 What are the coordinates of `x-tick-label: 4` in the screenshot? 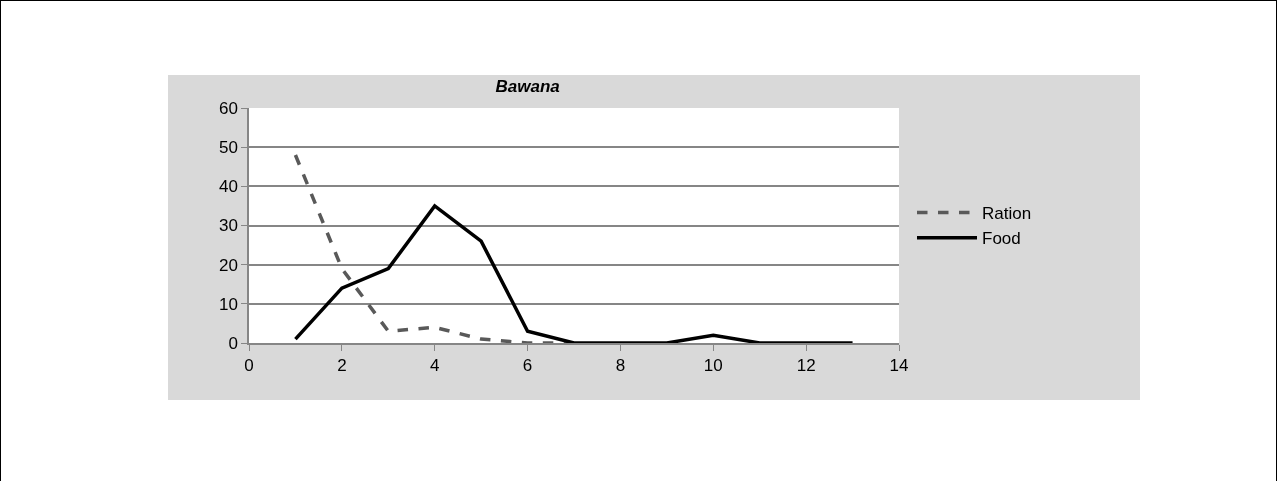 It's located at (434, 366).